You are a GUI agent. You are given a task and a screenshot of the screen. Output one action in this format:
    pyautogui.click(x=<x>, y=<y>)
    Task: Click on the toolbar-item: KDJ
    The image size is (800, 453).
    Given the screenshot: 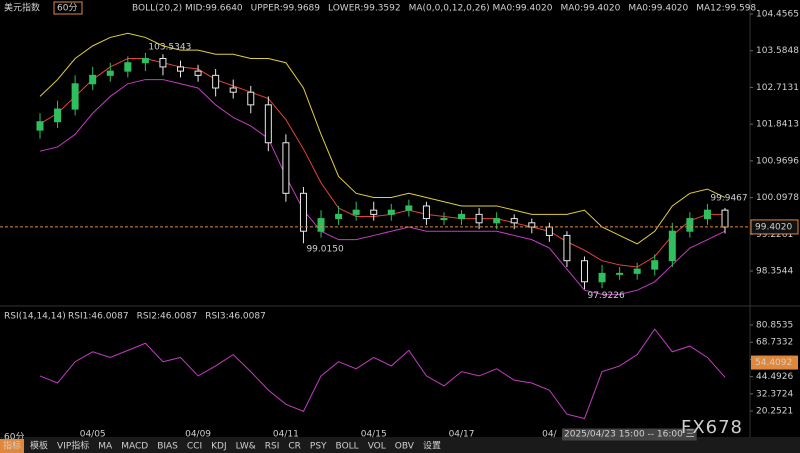 What is the action you would take?
    pyautogui.click(x=219, y=447)
    